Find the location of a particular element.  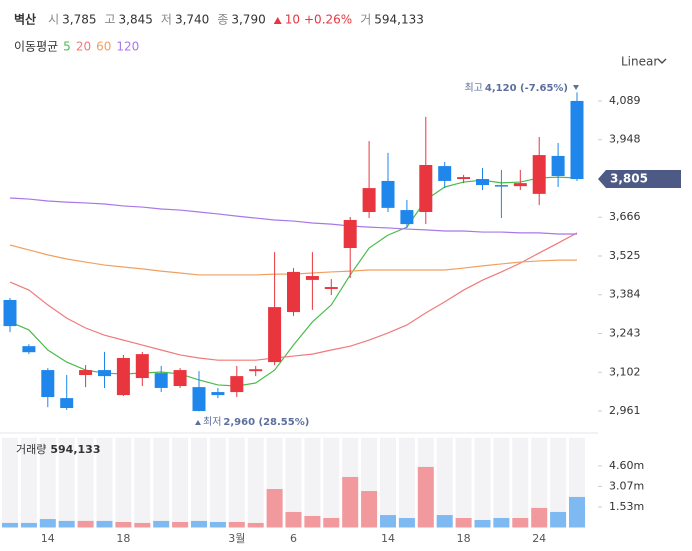

y-tick-label: 3,525 is located at coordinates (625, 255).